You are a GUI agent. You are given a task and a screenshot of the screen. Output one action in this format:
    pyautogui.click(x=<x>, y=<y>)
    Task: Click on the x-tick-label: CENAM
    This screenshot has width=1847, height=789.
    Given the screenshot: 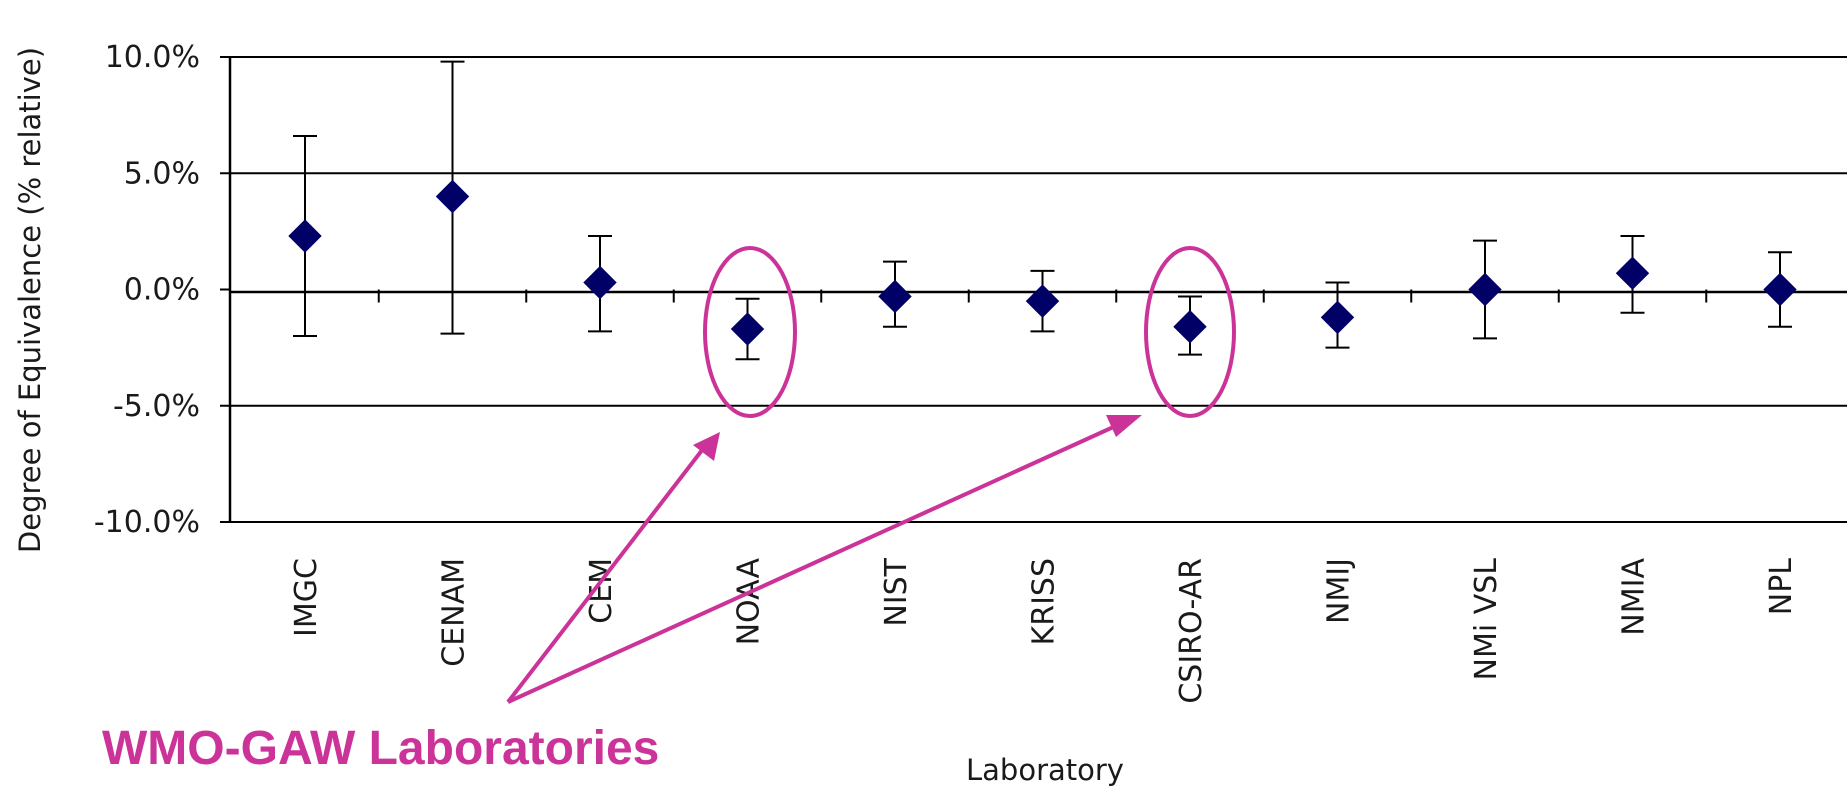 What is the action you would take?
    pyautogui.click(x=454, y=612)
    